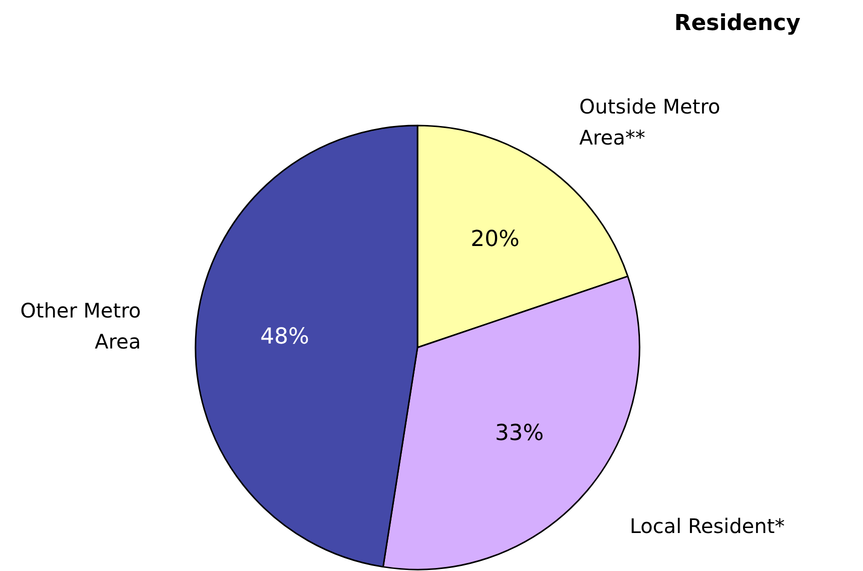 The width and height of the screenshot is (863, 571). Describe the element at coordinates (495, 239) in the screenshot. I see `data-label: 20%` at that location.